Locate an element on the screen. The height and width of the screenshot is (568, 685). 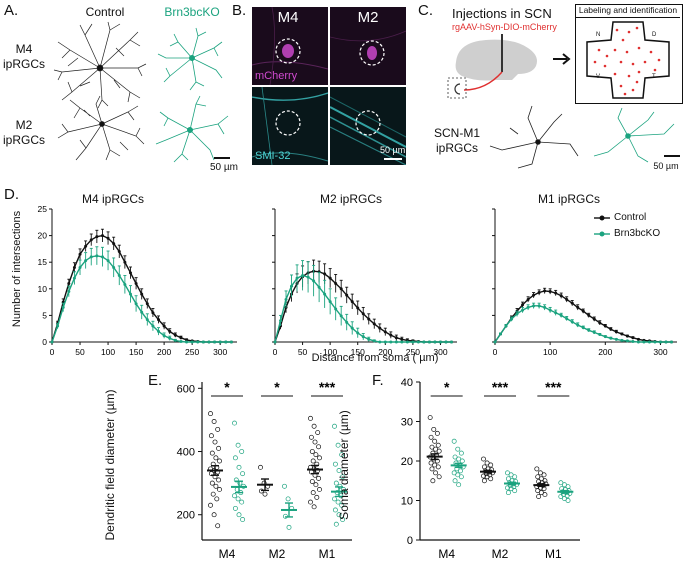
x-tick-label: 300 is located at coordinates (220, 351).